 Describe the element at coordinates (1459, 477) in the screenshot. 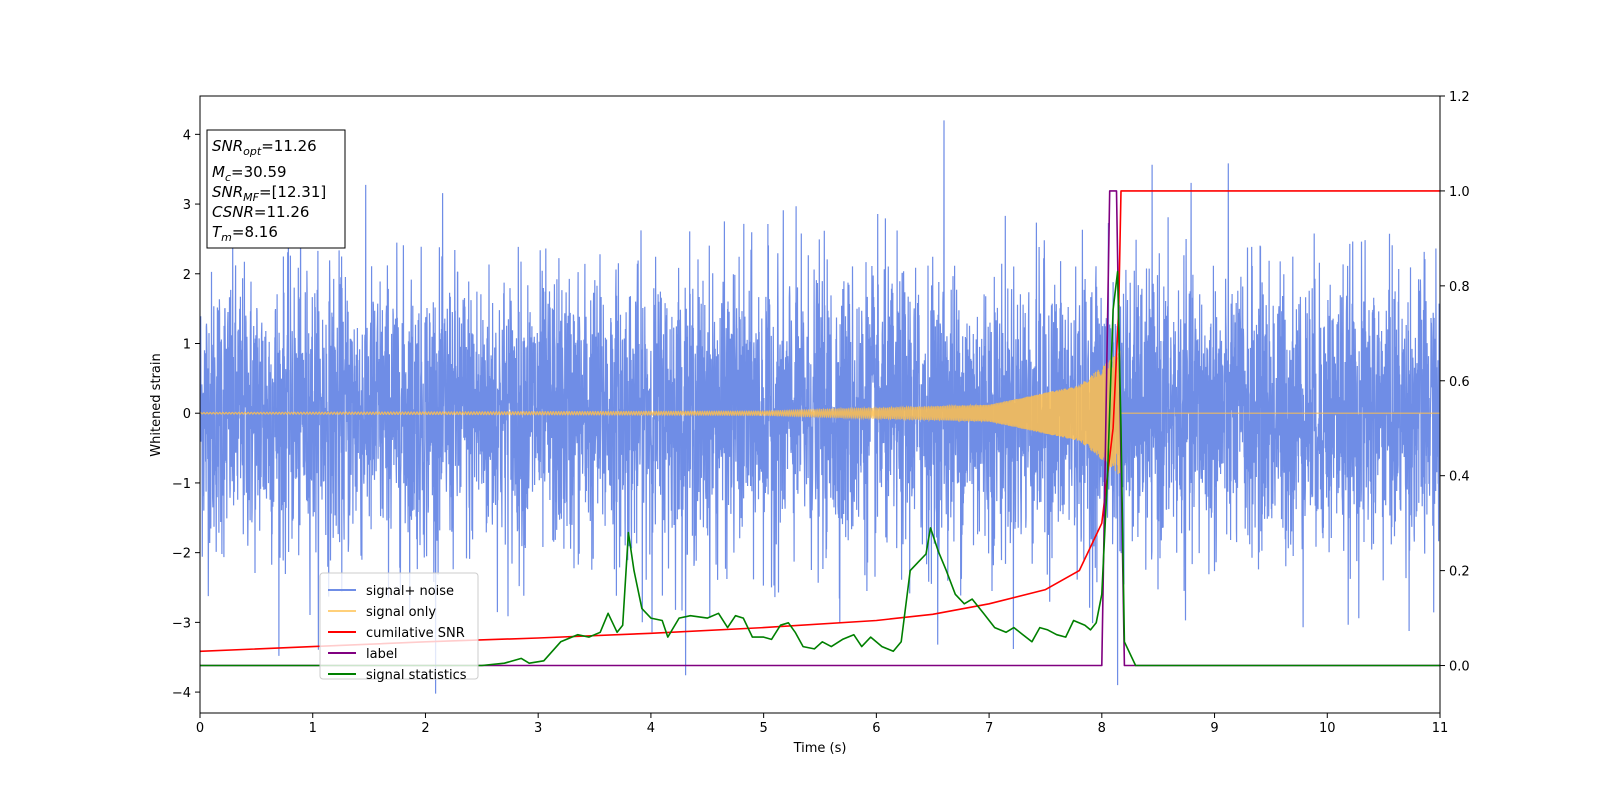

I see `y2-tick-label: 0.4` at that location.